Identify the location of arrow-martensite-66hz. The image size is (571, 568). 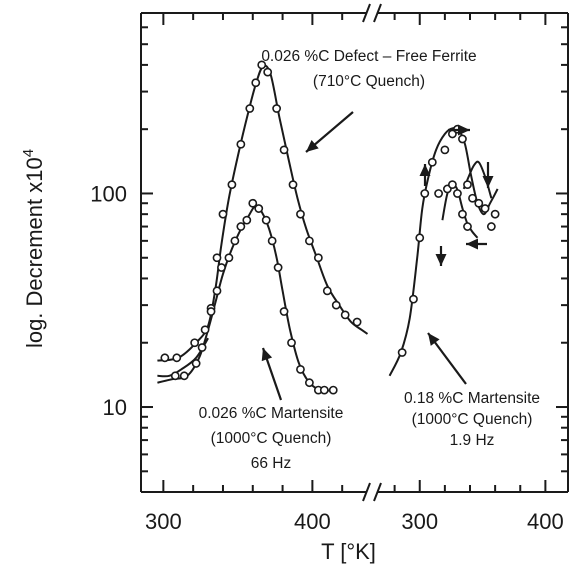
(272, 374).